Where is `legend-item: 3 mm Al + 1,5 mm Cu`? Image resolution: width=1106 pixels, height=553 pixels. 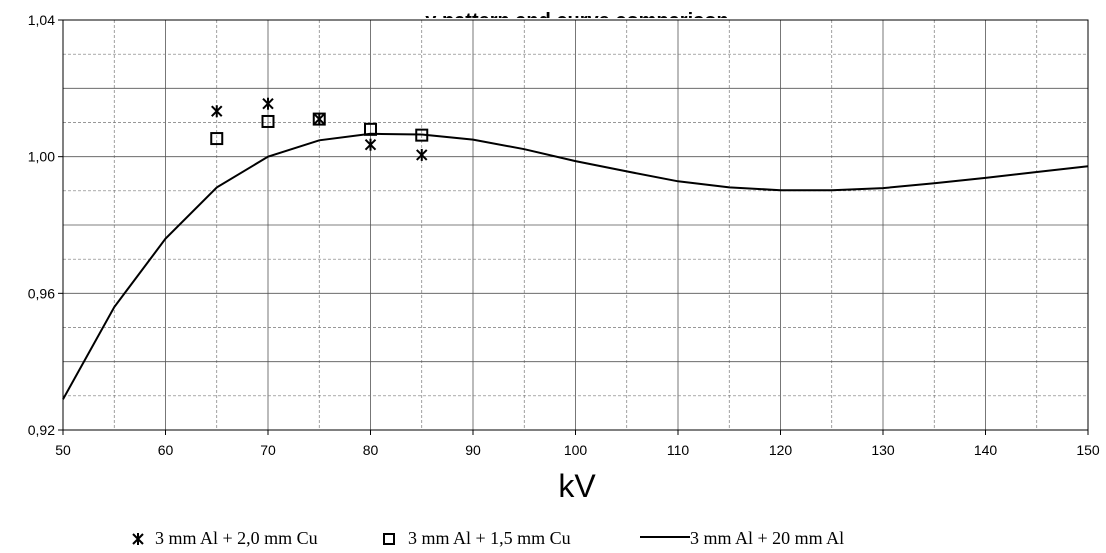
legend-item: 3 mm Al + 1,5 mm Cu is located at coordinates (477, 538).